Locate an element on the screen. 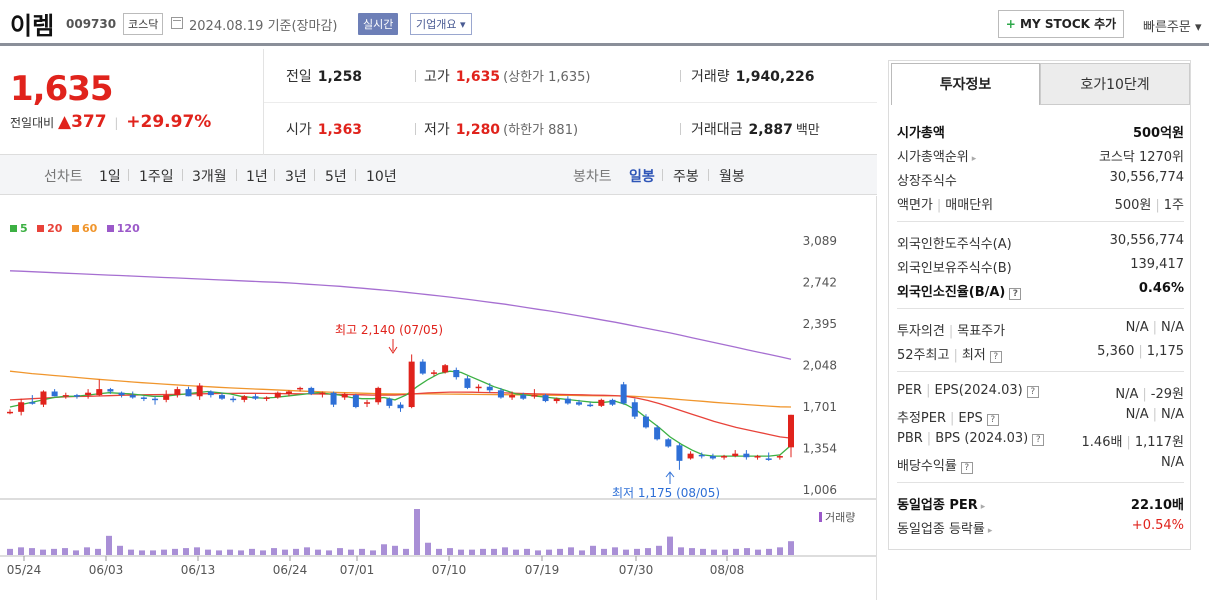 The image size is (1209, 600). low-arrow-head is located at coordinates (670, 474).